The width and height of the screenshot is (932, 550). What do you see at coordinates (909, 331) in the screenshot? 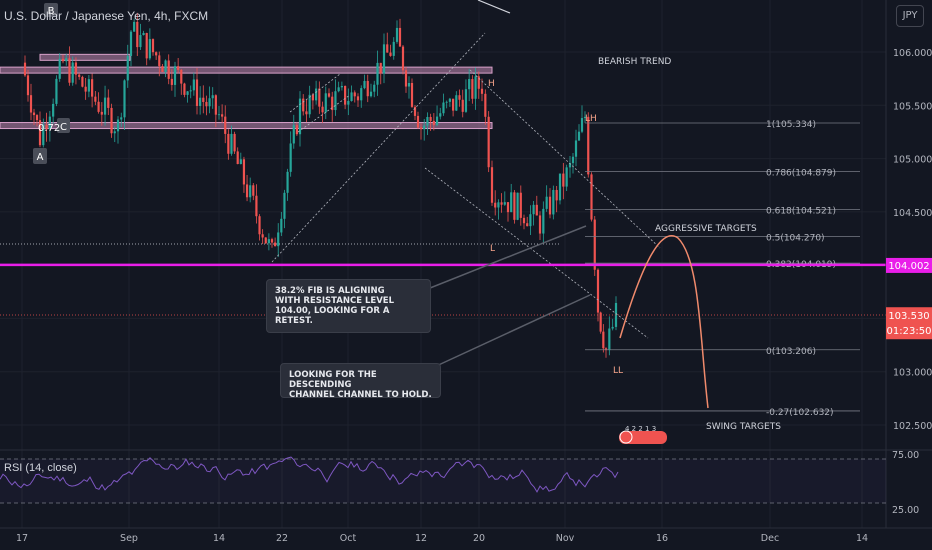
I see `countdown-label: 01:23:50` at bounding box center [909, 331].